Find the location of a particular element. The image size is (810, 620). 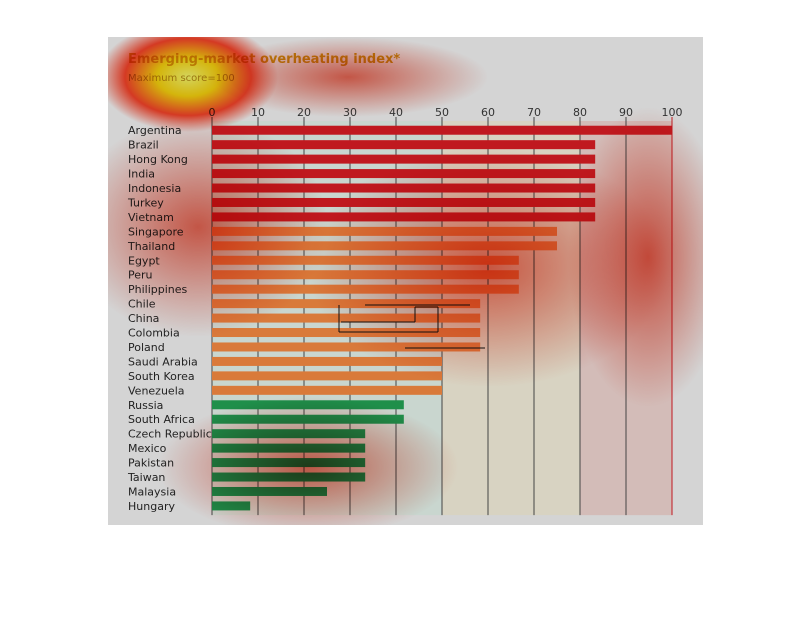

category-label: Philippines is located at coordinates (158, 289).